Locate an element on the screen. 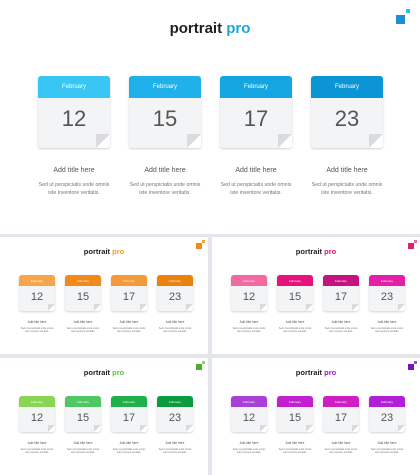 This screenshot has height=475, width=420. corner-square-small is located at coordinates (415, 362).